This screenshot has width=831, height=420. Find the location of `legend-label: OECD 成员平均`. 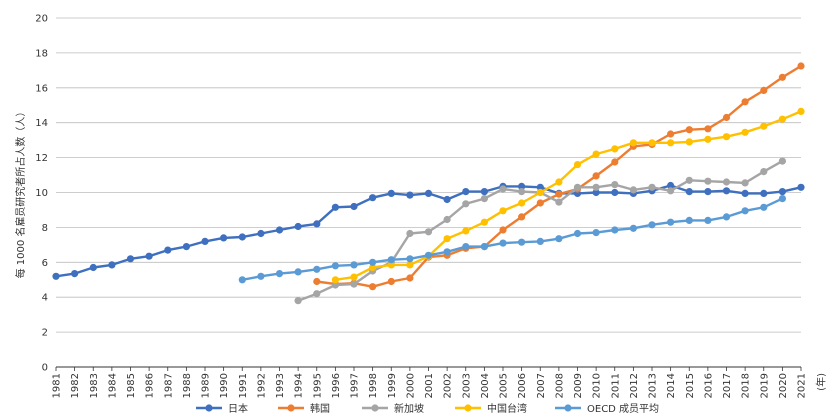

legend-label: OECD 成员平均 is located at coordinates (623, 409).